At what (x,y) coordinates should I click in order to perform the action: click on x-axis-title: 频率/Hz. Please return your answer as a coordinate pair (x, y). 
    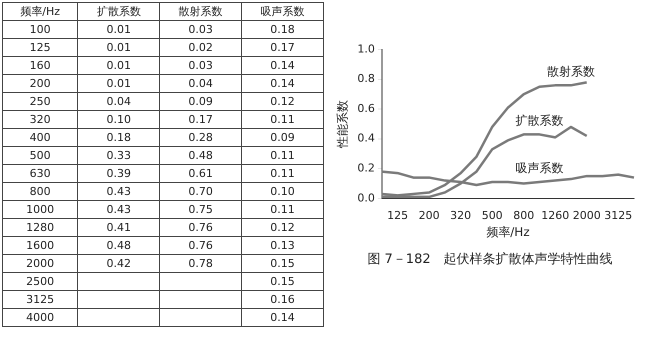
    Looking at the image, I should click on (508, 231).